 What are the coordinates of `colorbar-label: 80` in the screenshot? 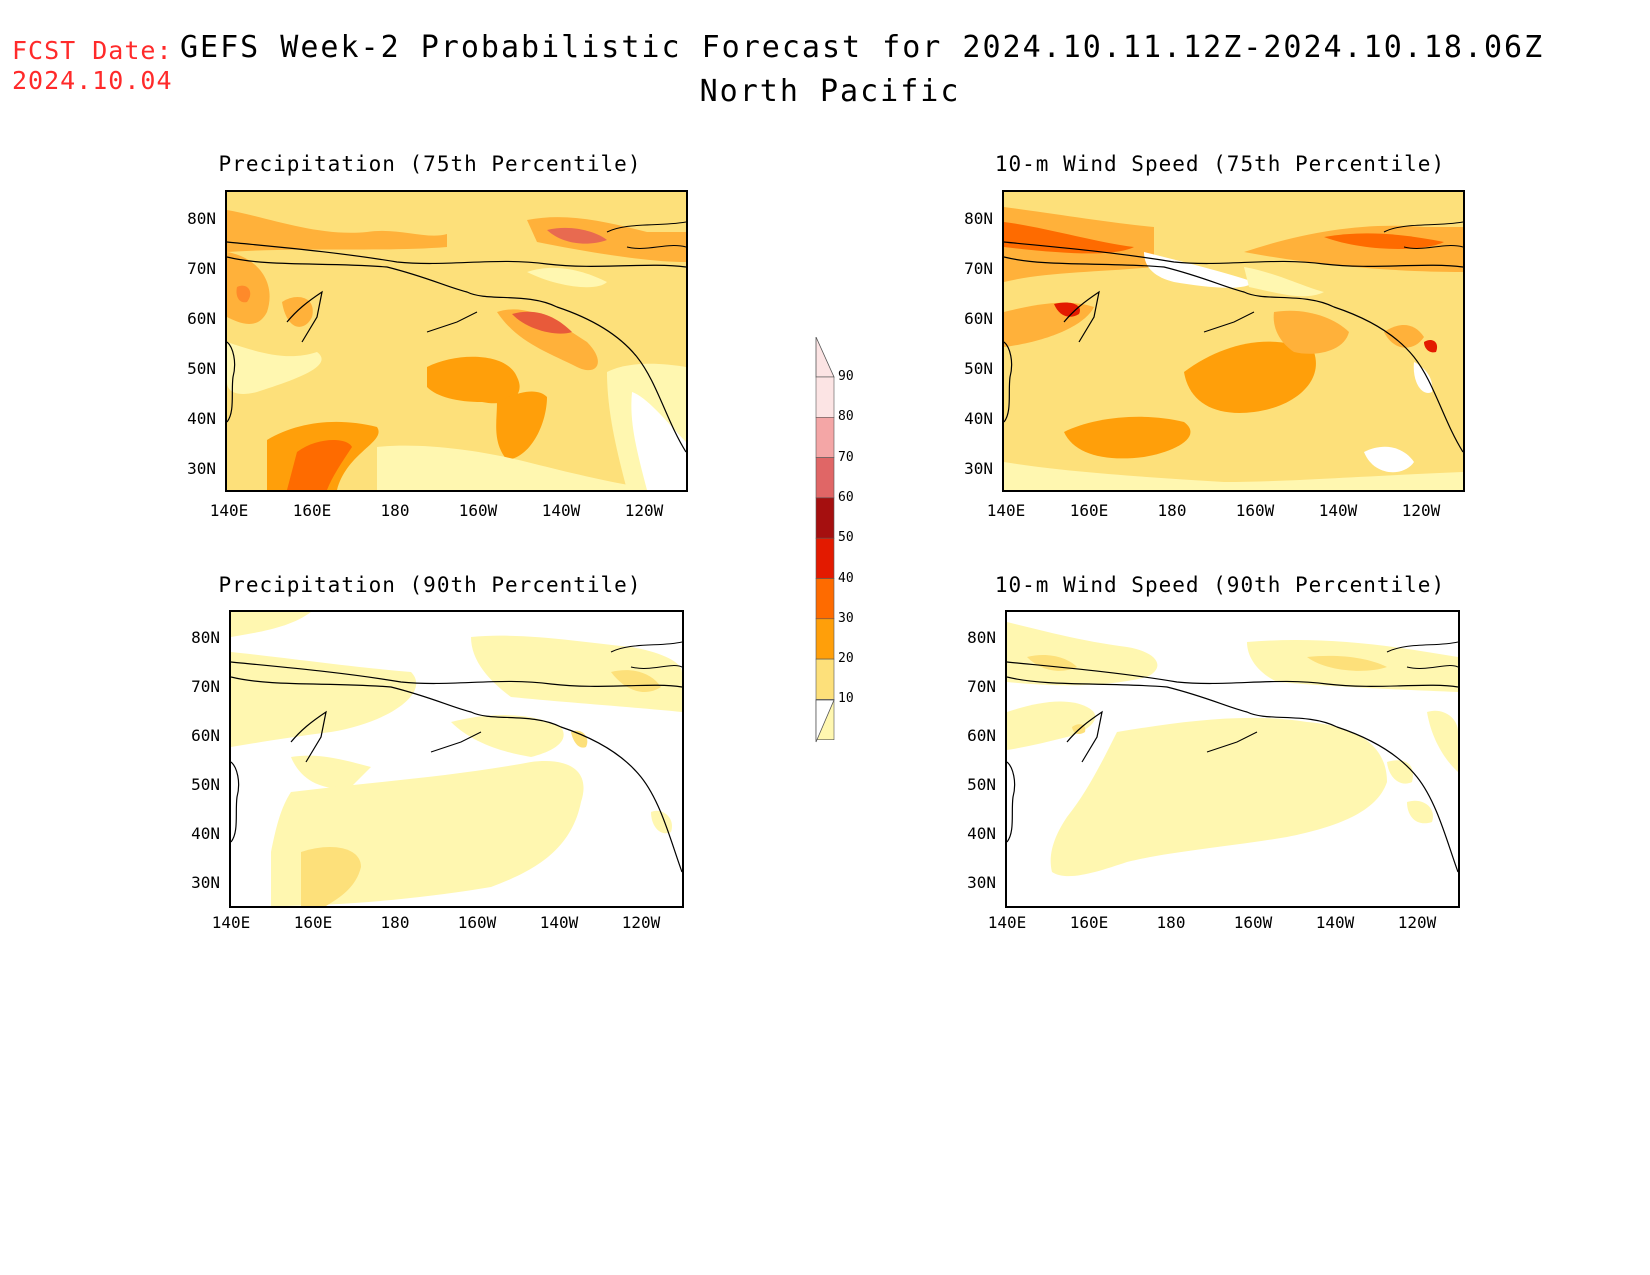 It's located at (846, 417).